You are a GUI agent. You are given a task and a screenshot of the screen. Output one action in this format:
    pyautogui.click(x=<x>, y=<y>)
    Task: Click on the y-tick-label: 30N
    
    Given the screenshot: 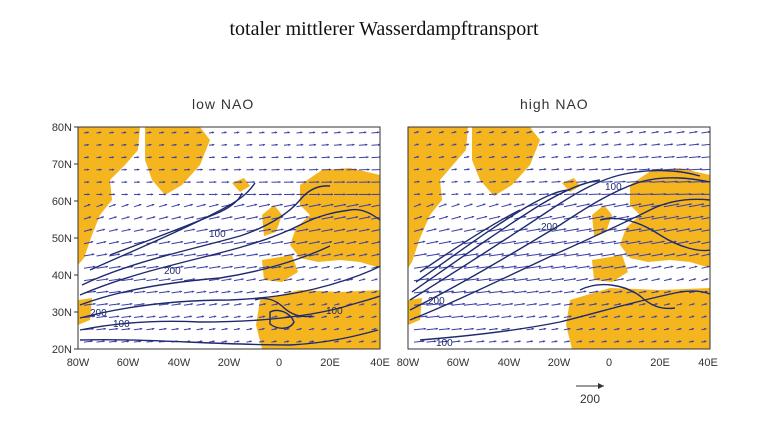 What is the action you would take?
    pyautogui.click(x=62, y=313)
    